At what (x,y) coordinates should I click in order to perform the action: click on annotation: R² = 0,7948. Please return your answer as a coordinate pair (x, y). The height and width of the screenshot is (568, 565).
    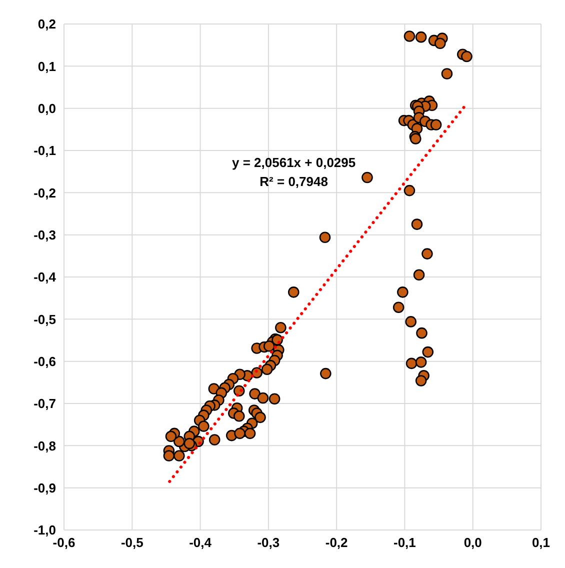
    Looking at the image, I should click on (293, 182).